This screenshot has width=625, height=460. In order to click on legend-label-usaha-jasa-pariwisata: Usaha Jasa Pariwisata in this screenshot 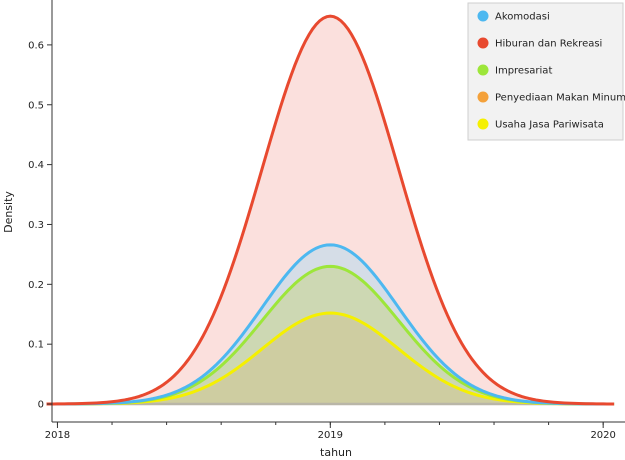, I will do `click(549, 125)`.